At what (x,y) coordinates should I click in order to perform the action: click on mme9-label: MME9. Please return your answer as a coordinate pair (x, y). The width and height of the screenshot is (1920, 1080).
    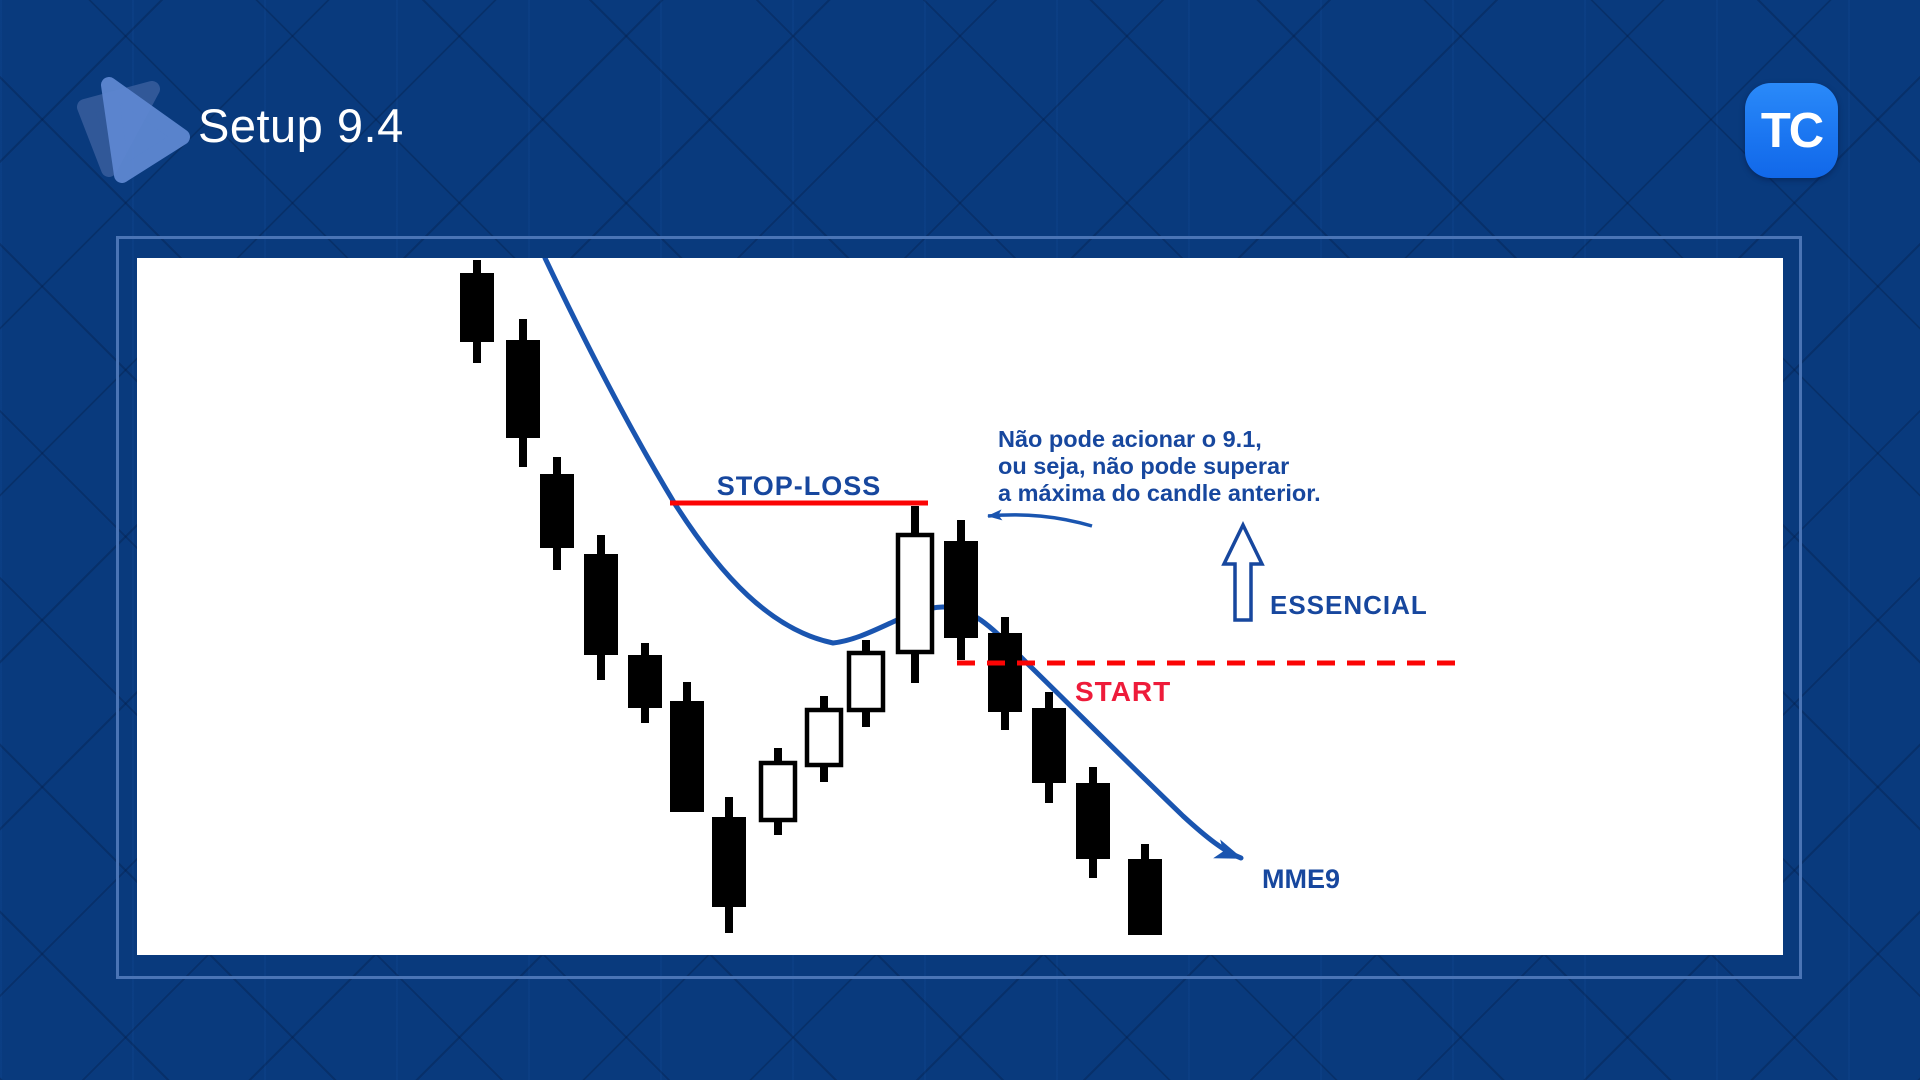
    Looking at the image, I should click on (1301, 879).